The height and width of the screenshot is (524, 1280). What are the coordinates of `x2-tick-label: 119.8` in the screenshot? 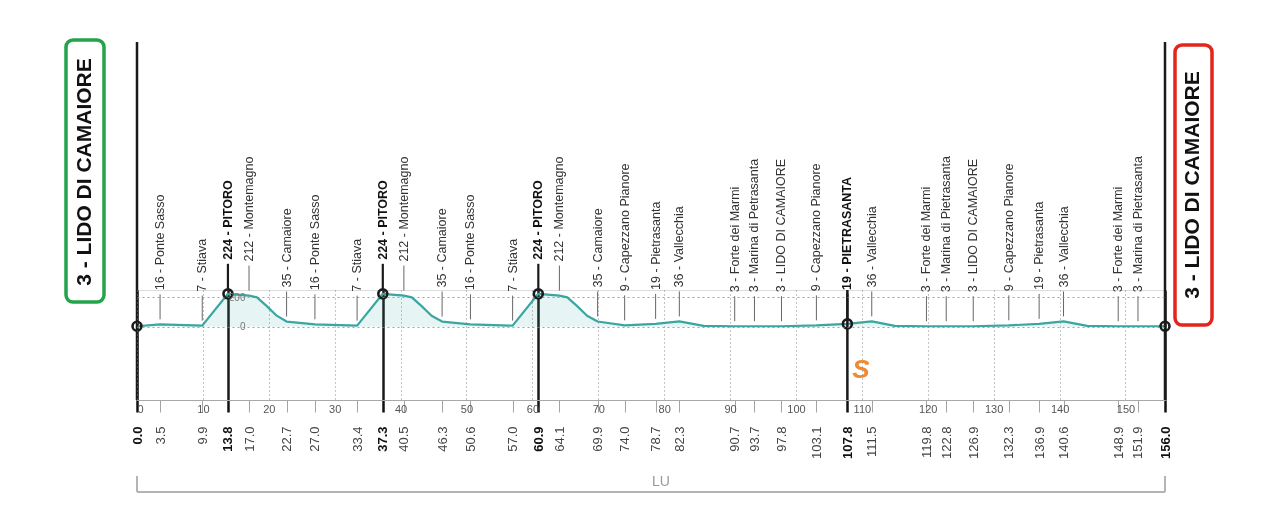 It's located at (926, 442).